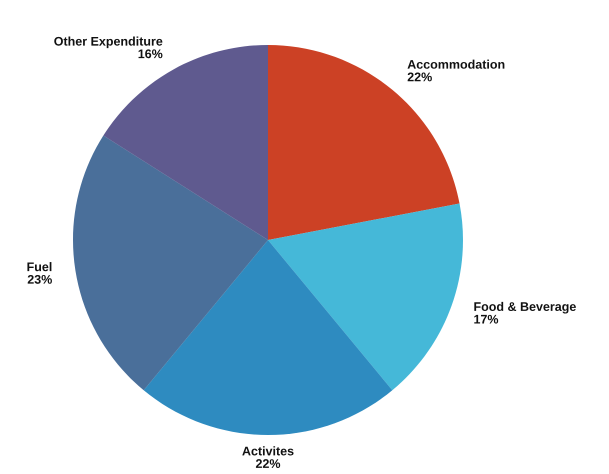  I want to click on data-label: 17%, so click(486, 319).